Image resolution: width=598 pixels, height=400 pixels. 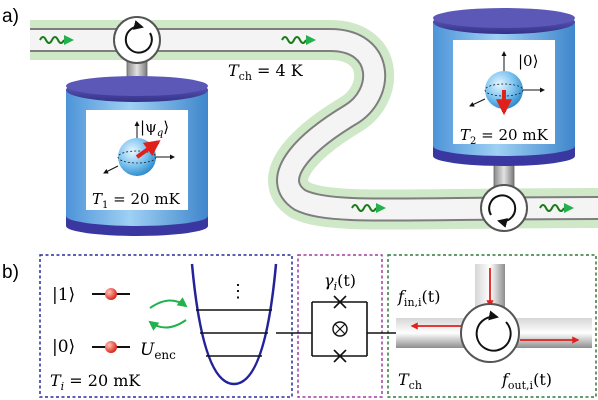 I want to click on node2-temperature-label: T2 = 20 mK, so click(x=504, y=136).